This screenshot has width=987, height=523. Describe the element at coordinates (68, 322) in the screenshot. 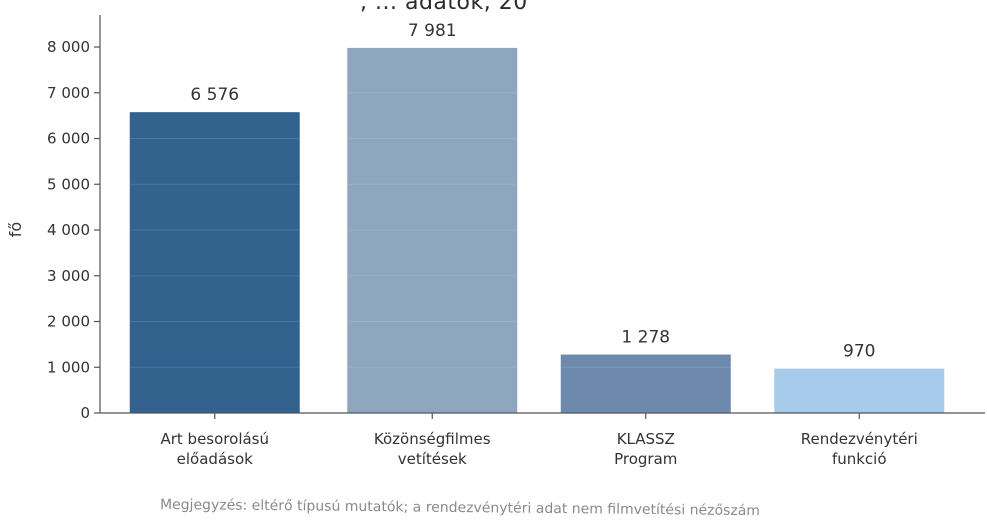

I see `y-tick-label: 2 000` at that location.